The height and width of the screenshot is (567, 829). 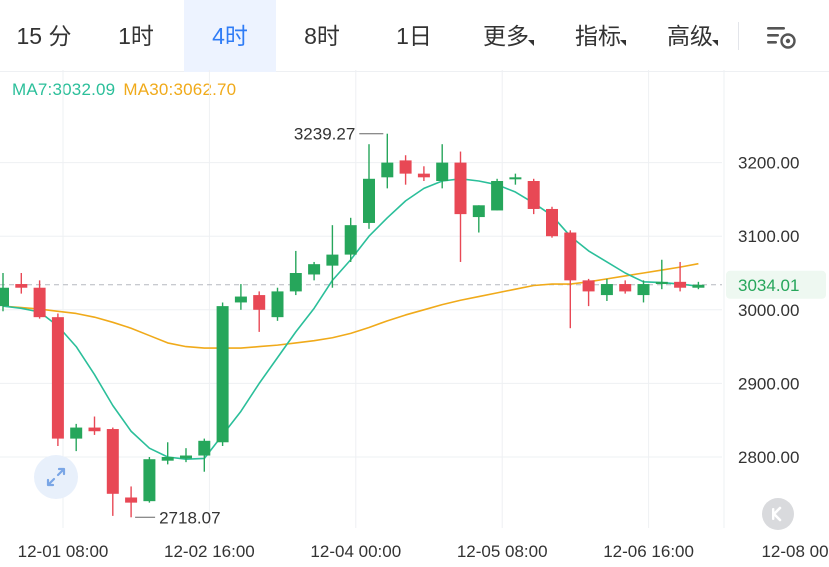 I want to click on y-tick-label: 3100.00, so click(x=768, y=236).